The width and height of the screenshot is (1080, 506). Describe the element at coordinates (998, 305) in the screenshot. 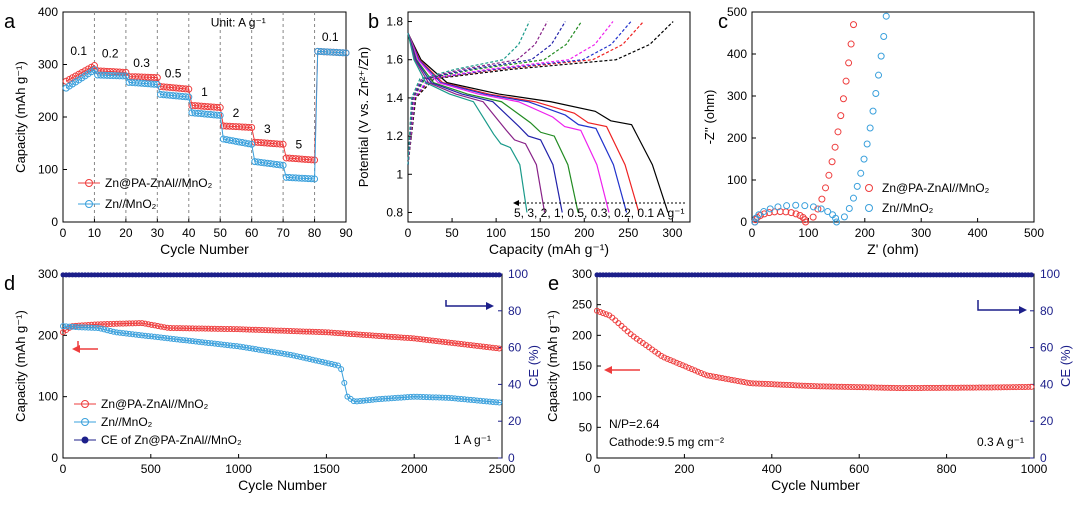

I see `axis-arrow-right` at that location.